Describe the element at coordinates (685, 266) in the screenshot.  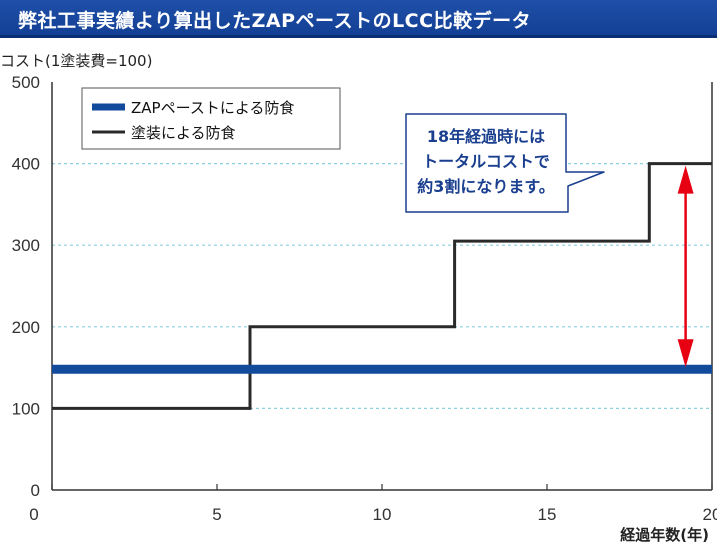
I see `difference-arrow` at that location.